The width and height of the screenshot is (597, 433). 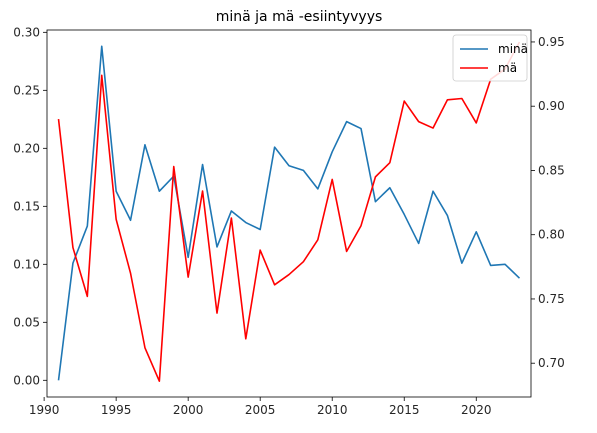 What do you see at coordinates (513, 49) in the screenshot?
I see `legend-label: minä` at bounding box center [513, 49].